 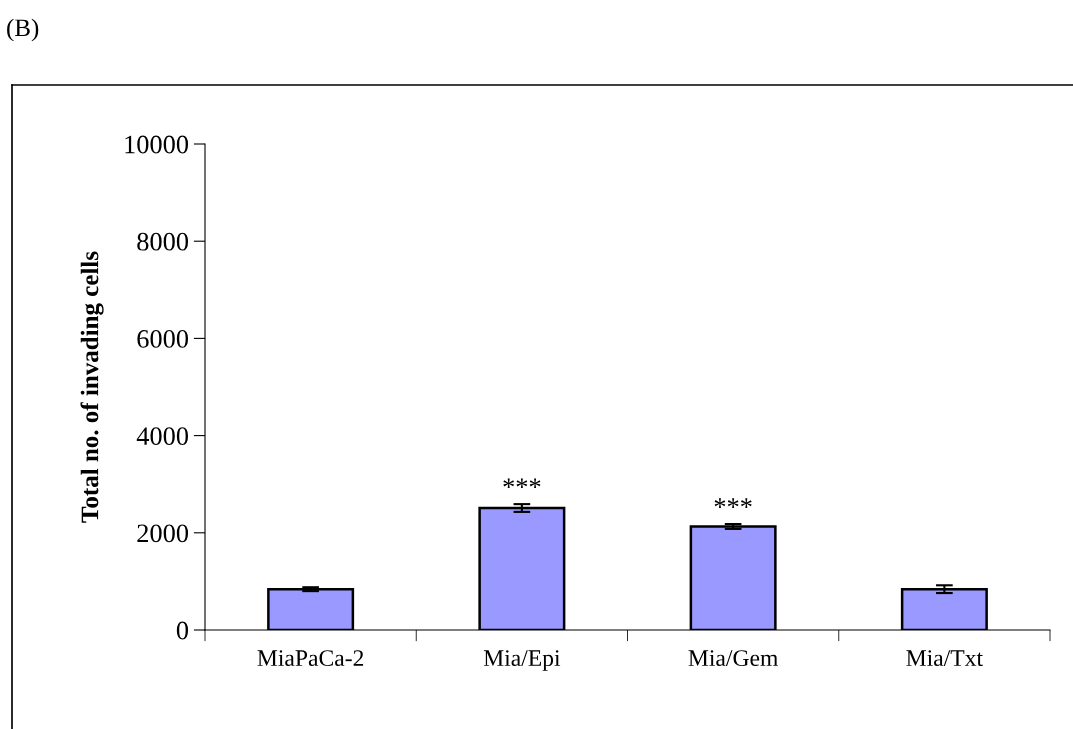 What do you see at coordinates (163, 339) in the screenshot?
I see `y-tick-label: 6000` at bounding box center [163, 339].